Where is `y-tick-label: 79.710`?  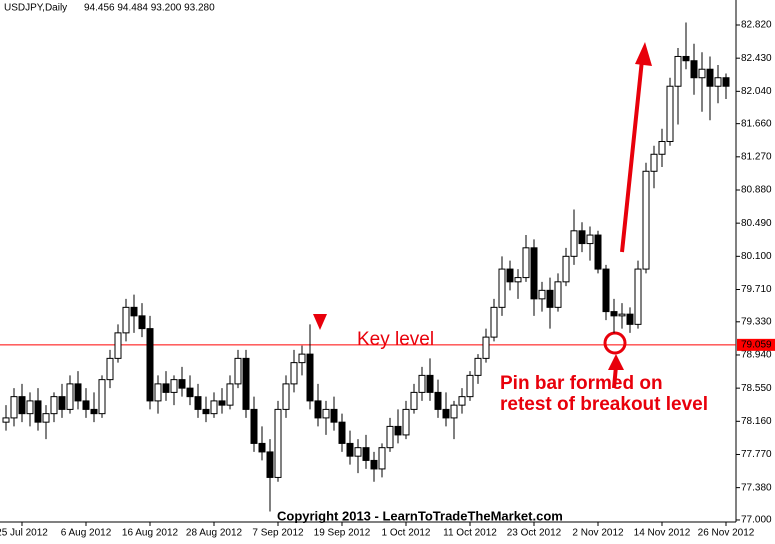 y-tick-label: 79.710 is located at coordinates (756, 289).